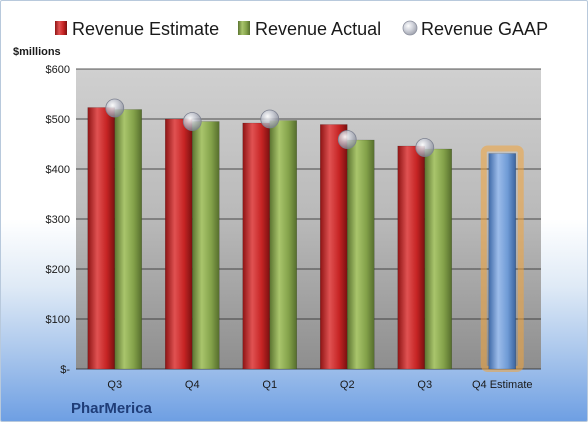  What do you see at coordinates (112, 408) in the screenshot?
I see `company-name: PharMerica` at bounding box center [112, 408].